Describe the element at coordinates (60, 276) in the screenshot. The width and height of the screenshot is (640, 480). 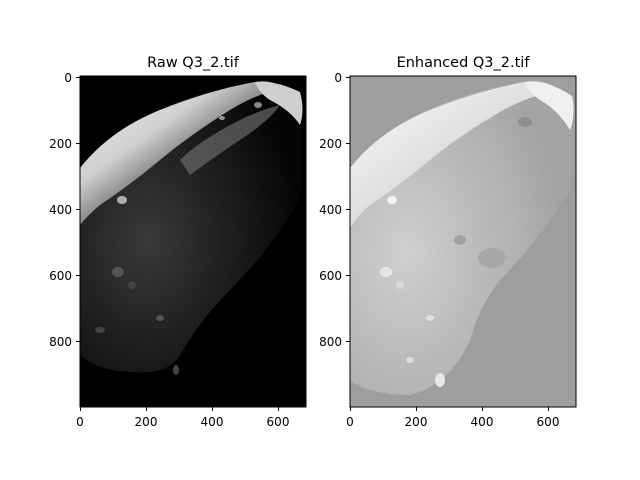
I see `raw-y-tick: 600` at that location.